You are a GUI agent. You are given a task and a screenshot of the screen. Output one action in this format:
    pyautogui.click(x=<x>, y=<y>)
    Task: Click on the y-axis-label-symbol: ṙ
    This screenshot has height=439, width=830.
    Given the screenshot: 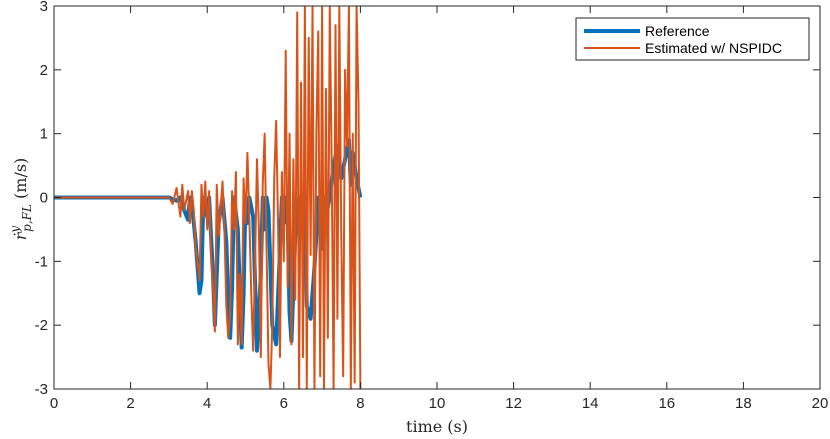 What is the action you would take?
    pyautogui.click(x=20, y=235)
    